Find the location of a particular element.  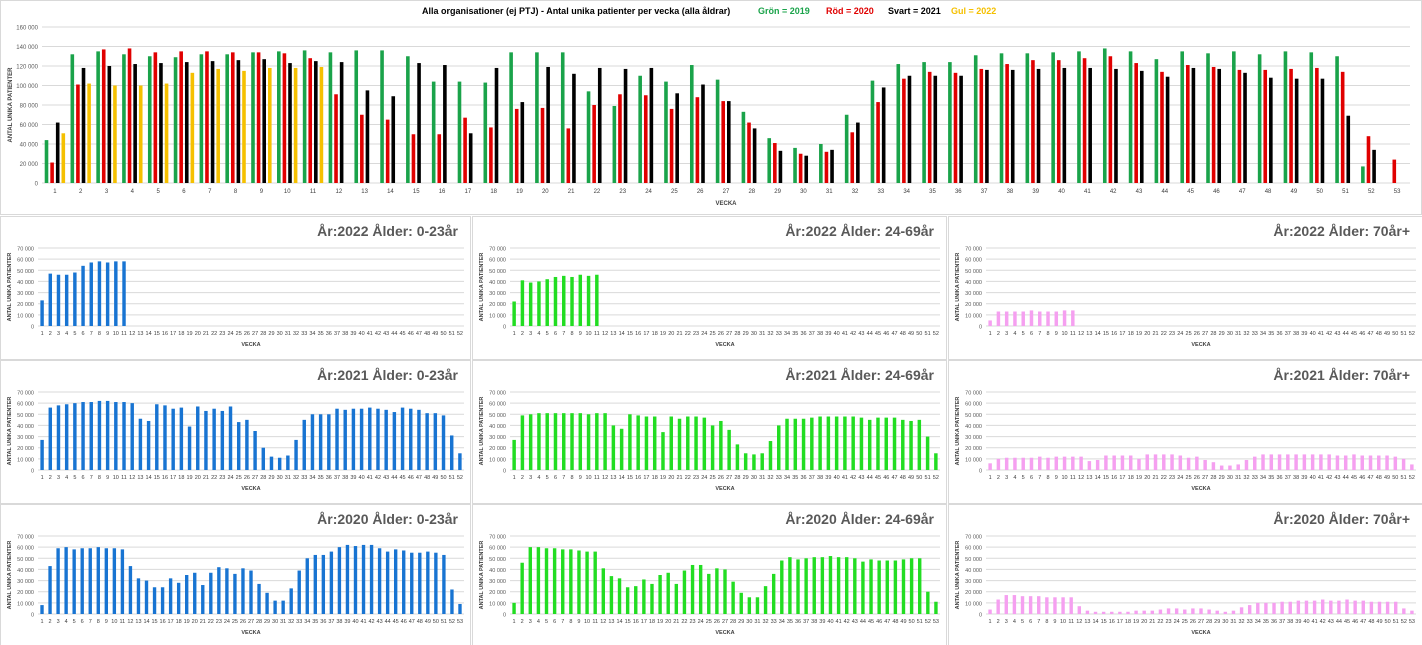

x-tick-label: 19 is located at coordinates (663, 478).